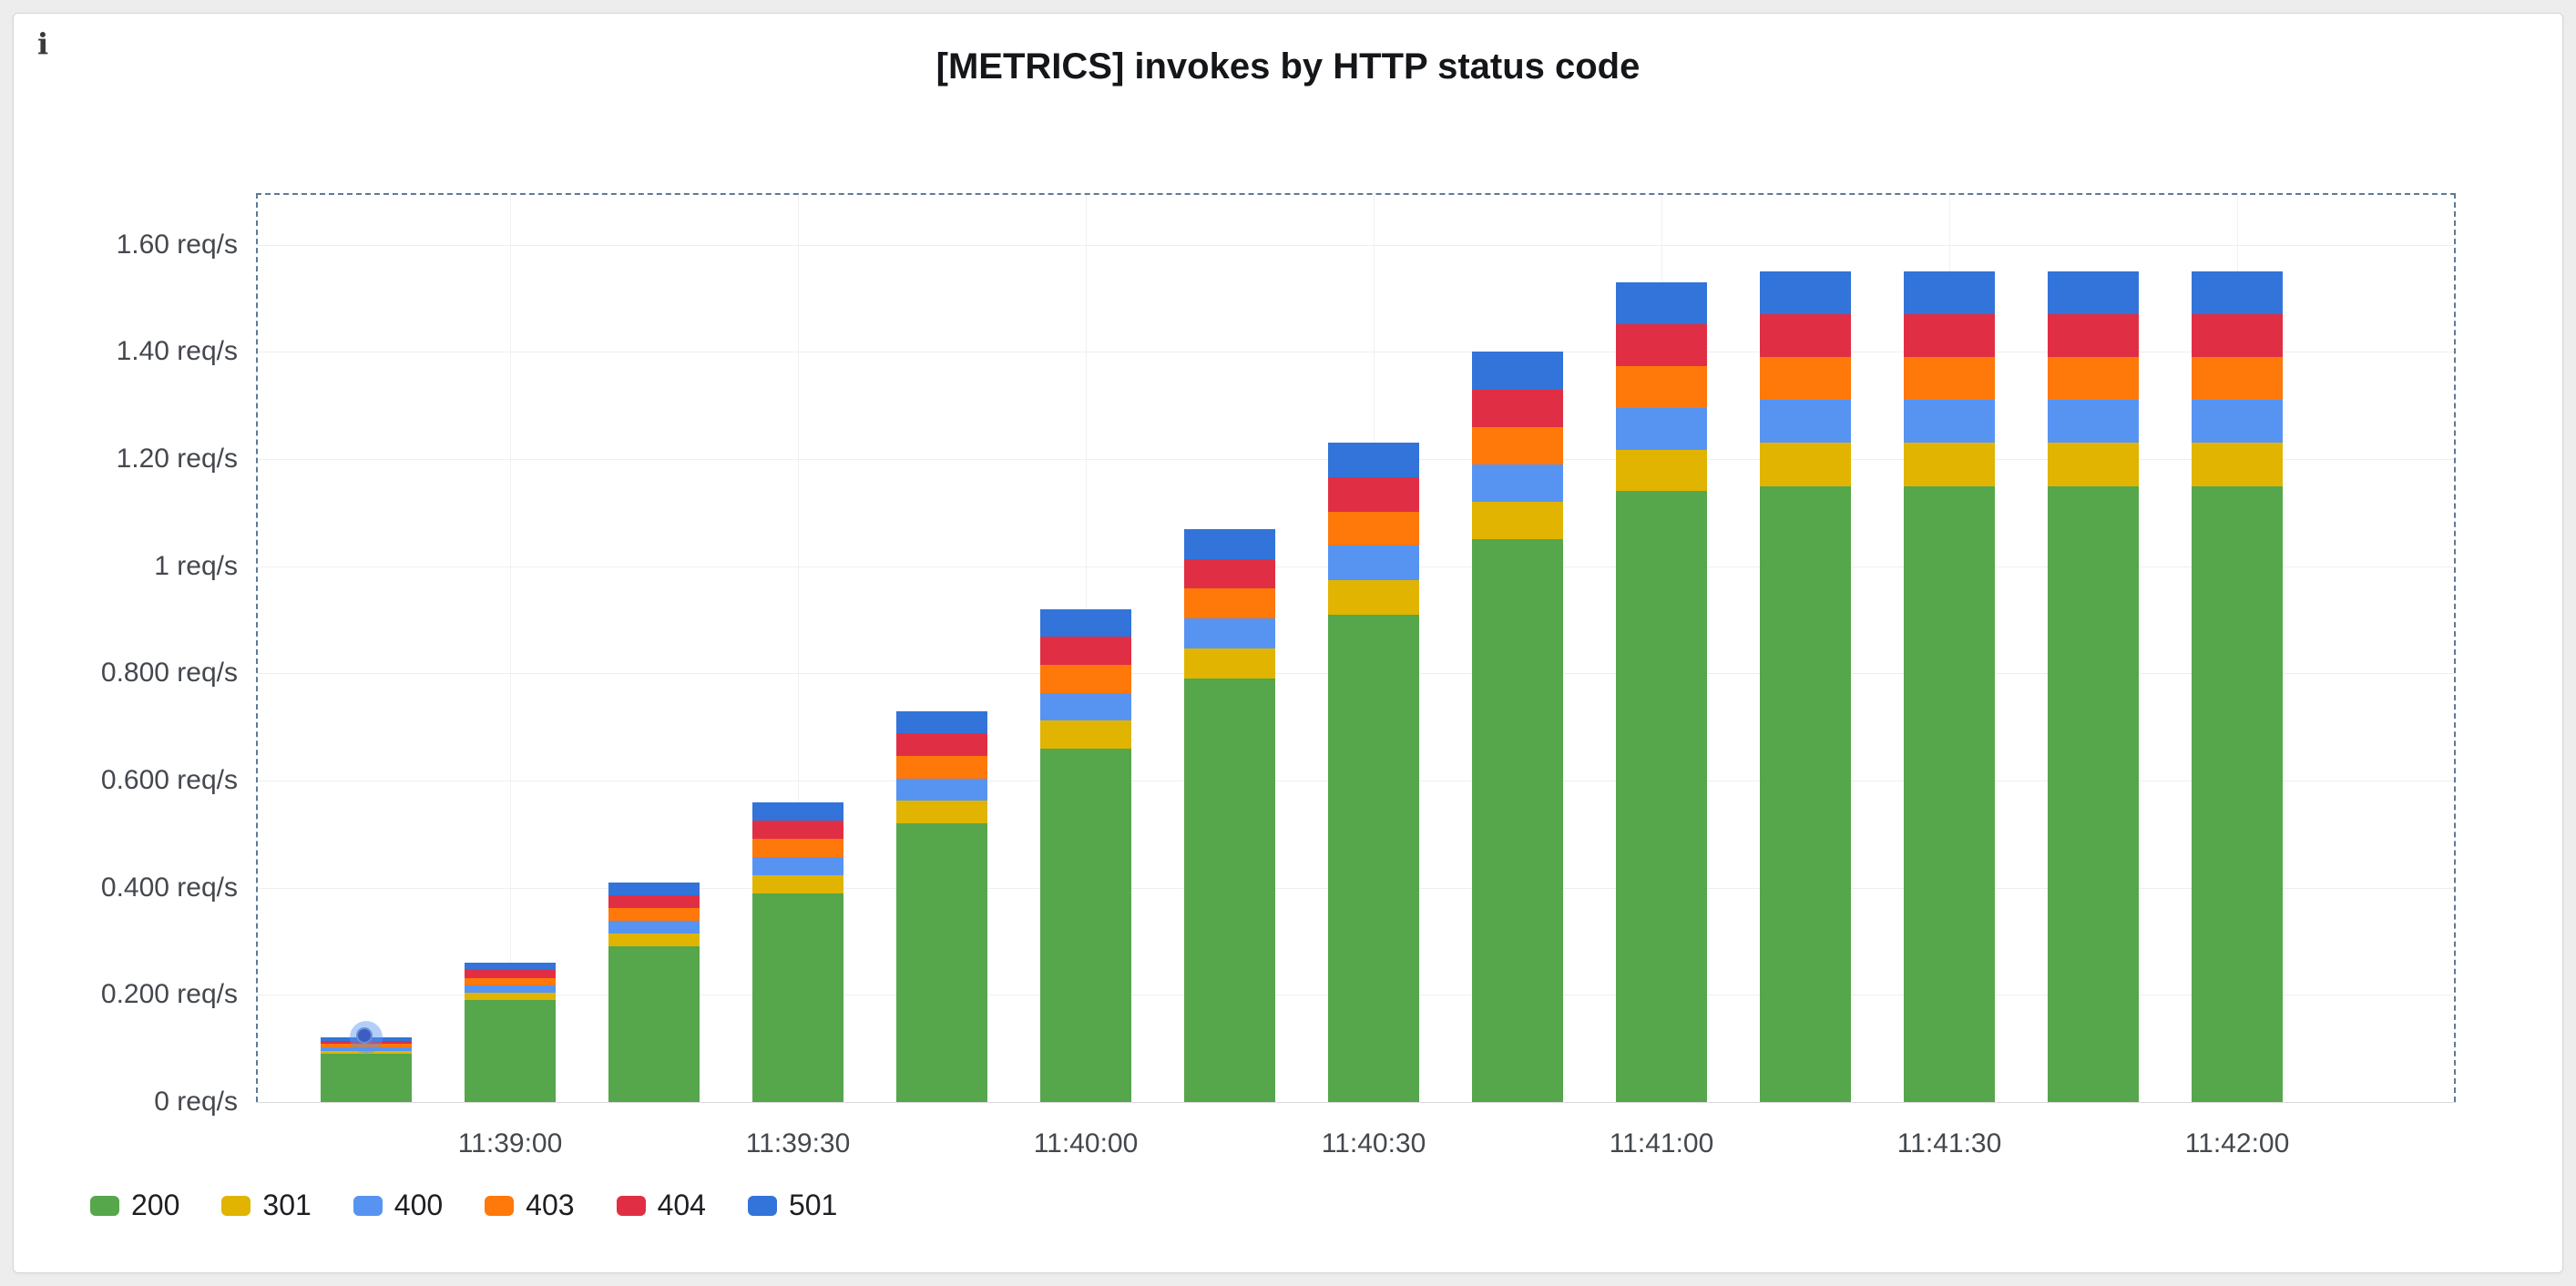 This screenshot has height=1286, width=2576. I want to click on legend-item-301: 301, so click(266, 1206).